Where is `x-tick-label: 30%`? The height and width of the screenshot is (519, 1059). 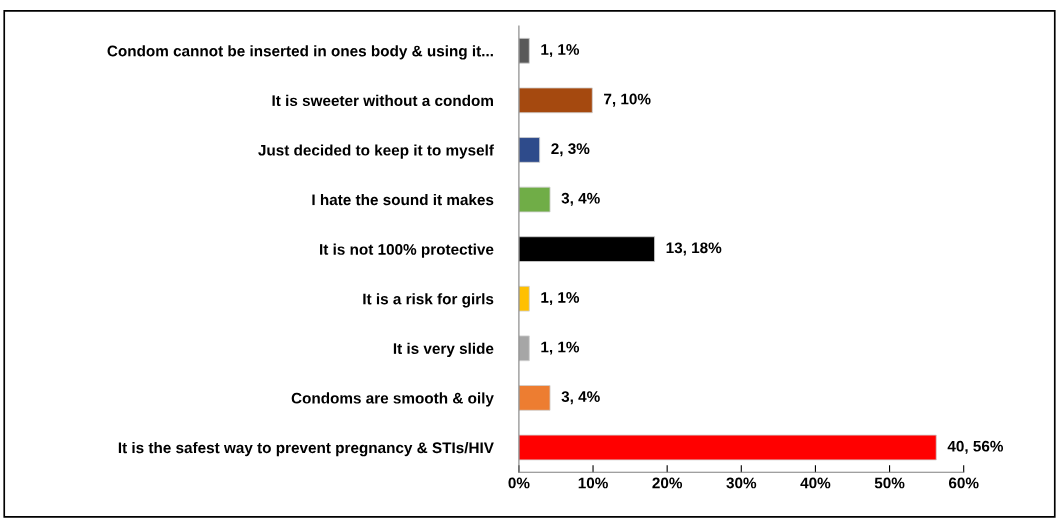 x-tick-label: 30% is located at coordinates (741, 483).